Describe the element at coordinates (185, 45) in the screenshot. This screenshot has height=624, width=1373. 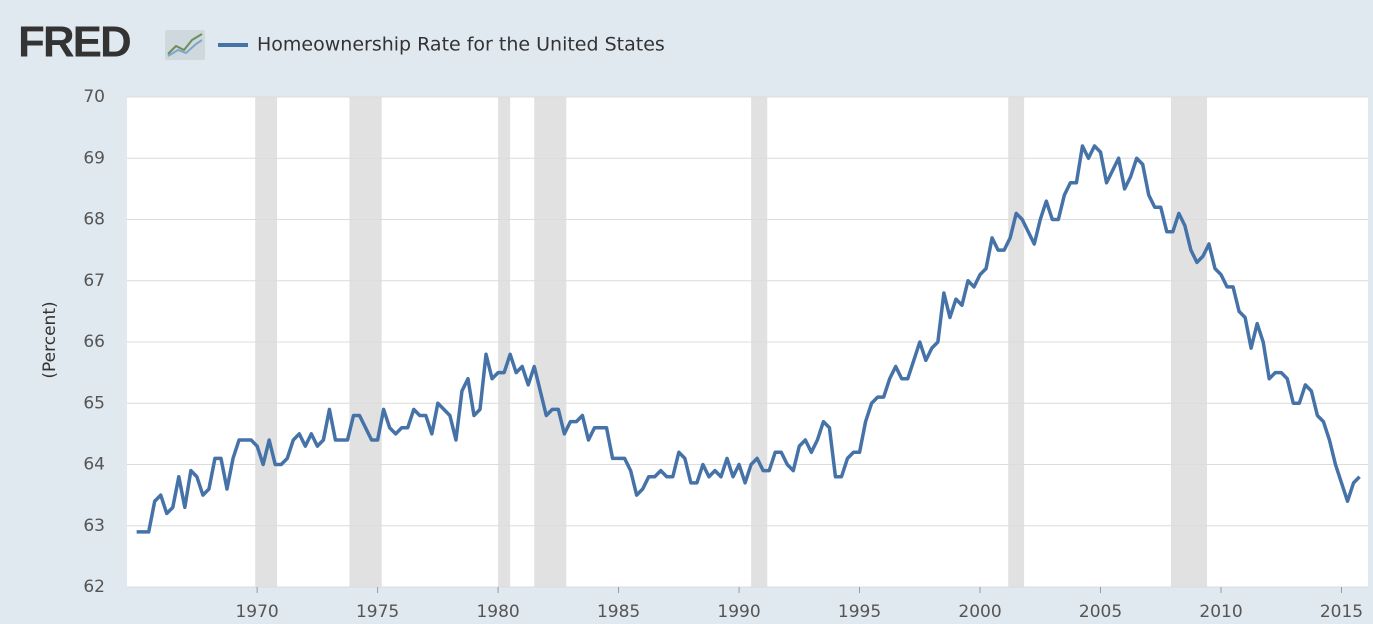
I see `logo-icon` at that location.